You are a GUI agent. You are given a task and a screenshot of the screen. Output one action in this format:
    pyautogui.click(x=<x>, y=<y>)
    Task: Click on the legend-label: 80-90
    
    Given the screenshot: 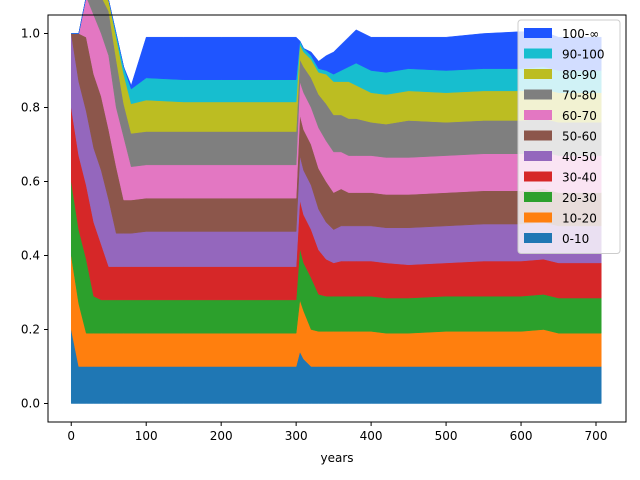 What is the action you would take?
    pyautogui.click(x=579, y=75)
    